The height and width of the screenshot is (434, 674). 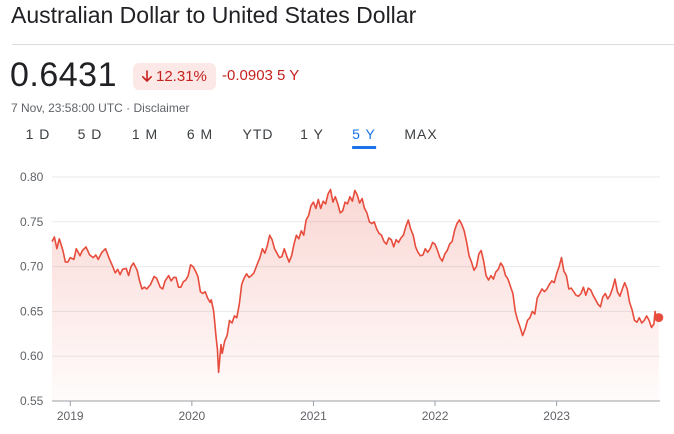 I want to click on range-tab-ytd: YTD, so click(x=258, y=134).